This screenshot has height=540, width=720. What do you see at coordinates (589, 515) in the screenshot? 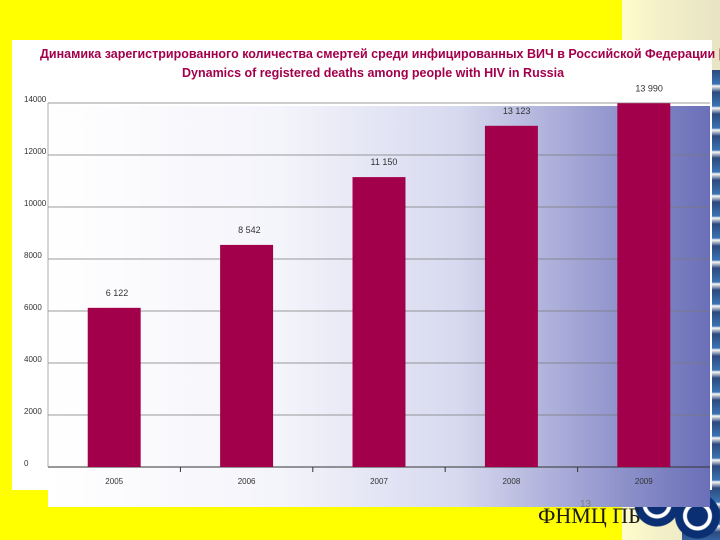
I see `footer-logo-text: ФНМЦ ПБ` at bounding box center [589, 515].